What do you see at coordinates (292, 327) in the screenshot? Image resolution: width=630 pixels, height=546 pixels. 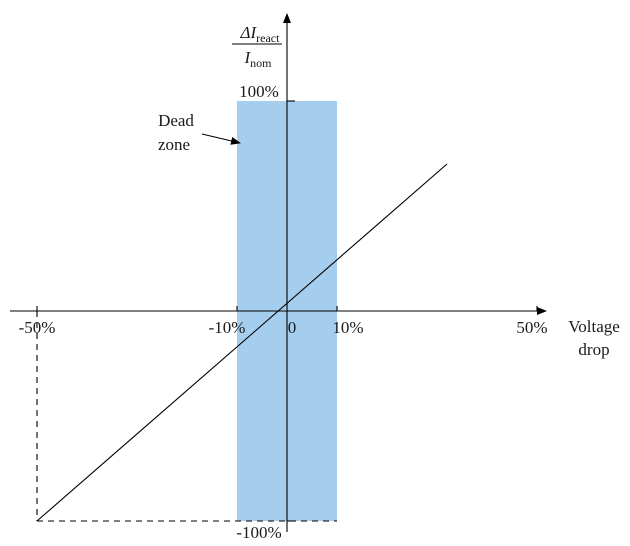 I see `xtick-zero-label: 0` at bounding box center [292, 327].